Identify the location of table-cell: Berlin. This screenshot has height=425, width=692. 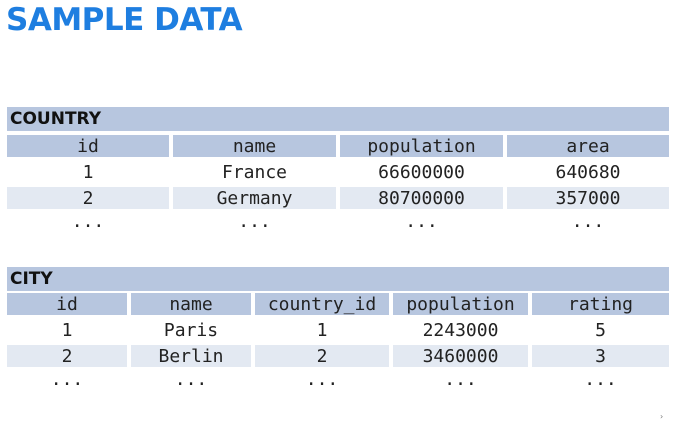
(191, 356).